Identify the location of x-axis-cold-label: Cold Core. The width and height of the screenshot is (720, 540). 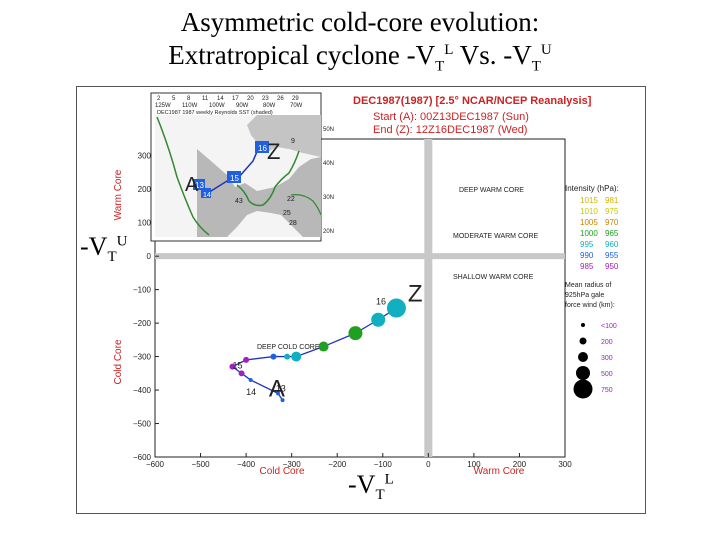
(281, 471).